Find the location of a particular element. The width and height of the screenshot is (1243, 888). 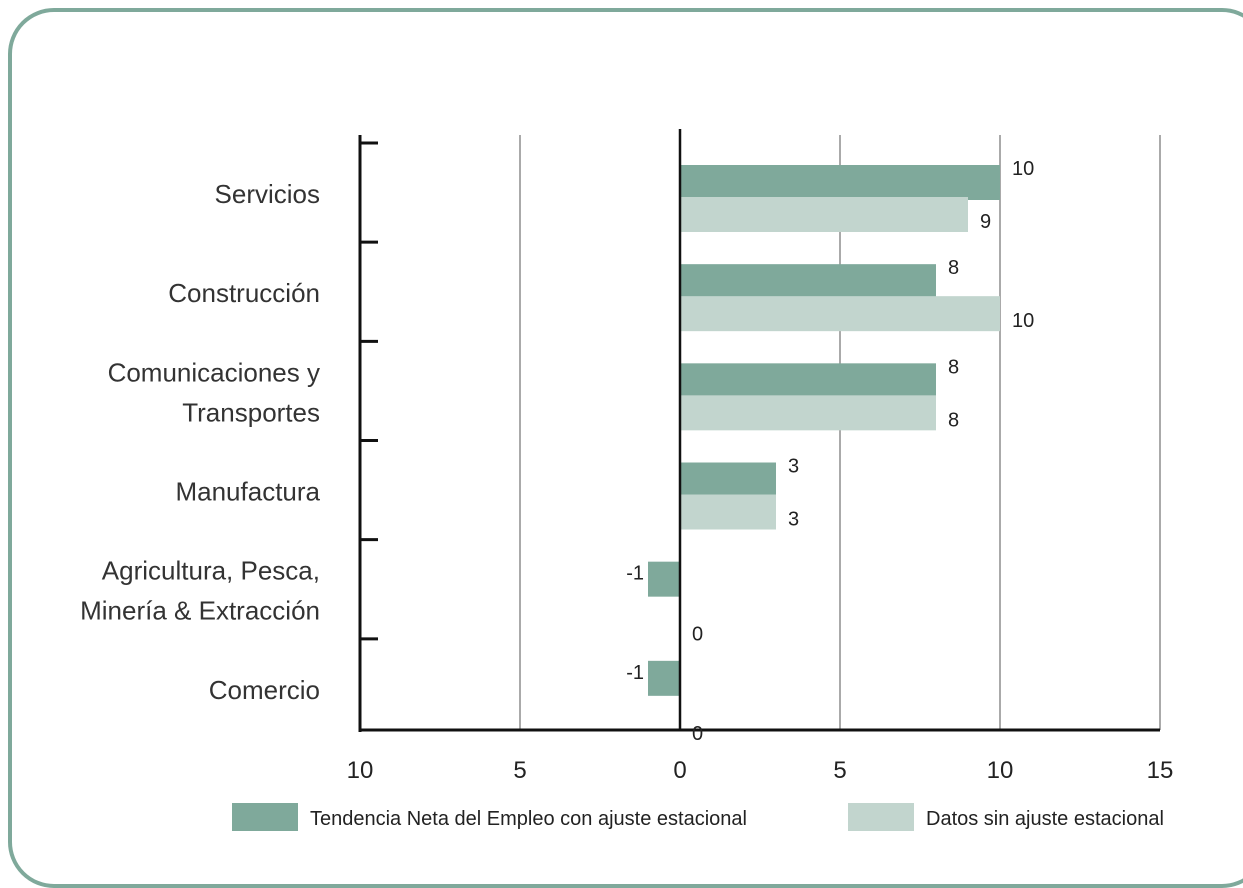

category-label: Transportes is located at coordinates (251, 412).